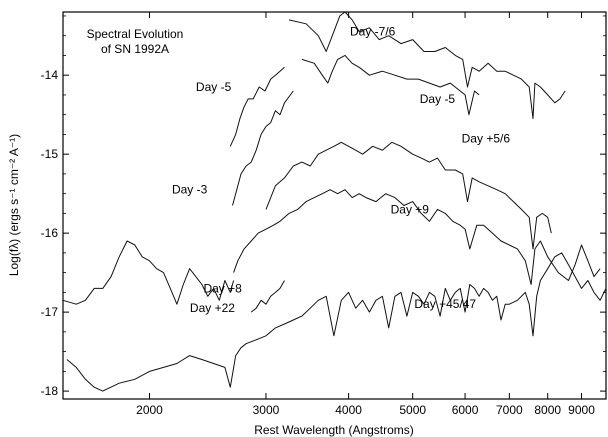 The width and height of the screenshot is (608, 437). Describe the element at coordinates (135, 34) in the screenshot. I see `chart-title-line: Spectral Evolution` at that location.